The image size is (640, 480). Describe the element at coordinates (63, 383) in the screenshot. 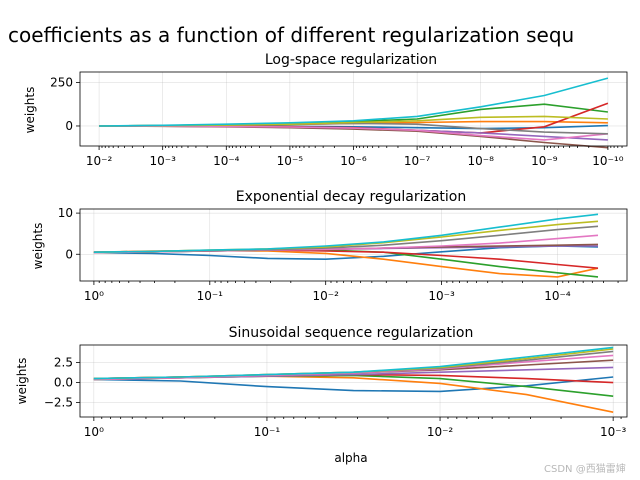

I see `y-tick-label: 0.0` at that location.